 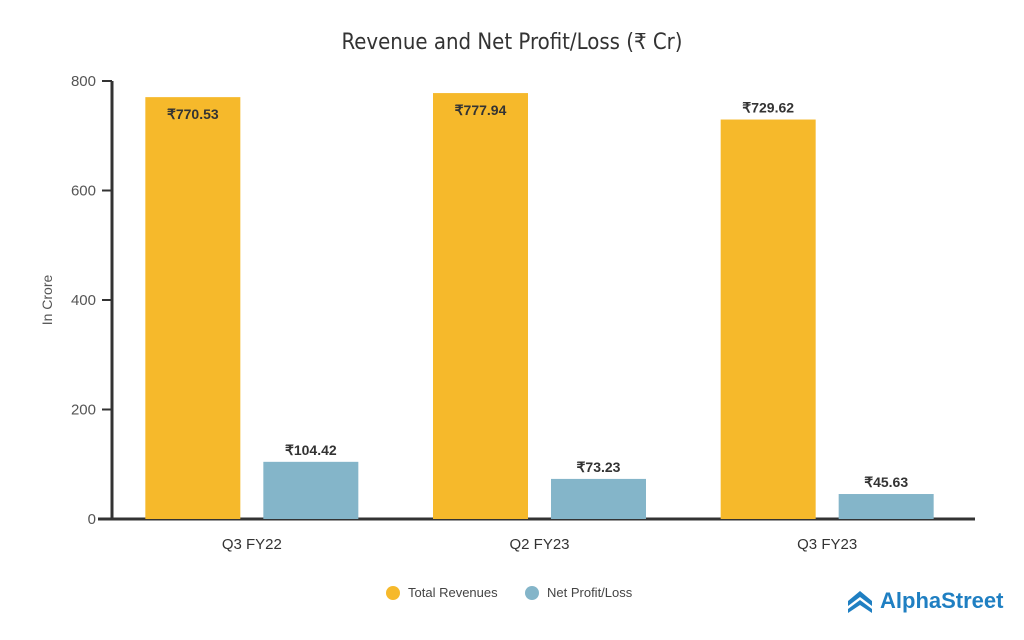 I want to click on x-tick-label: Q3 FY23, so click(x=827, y=544).